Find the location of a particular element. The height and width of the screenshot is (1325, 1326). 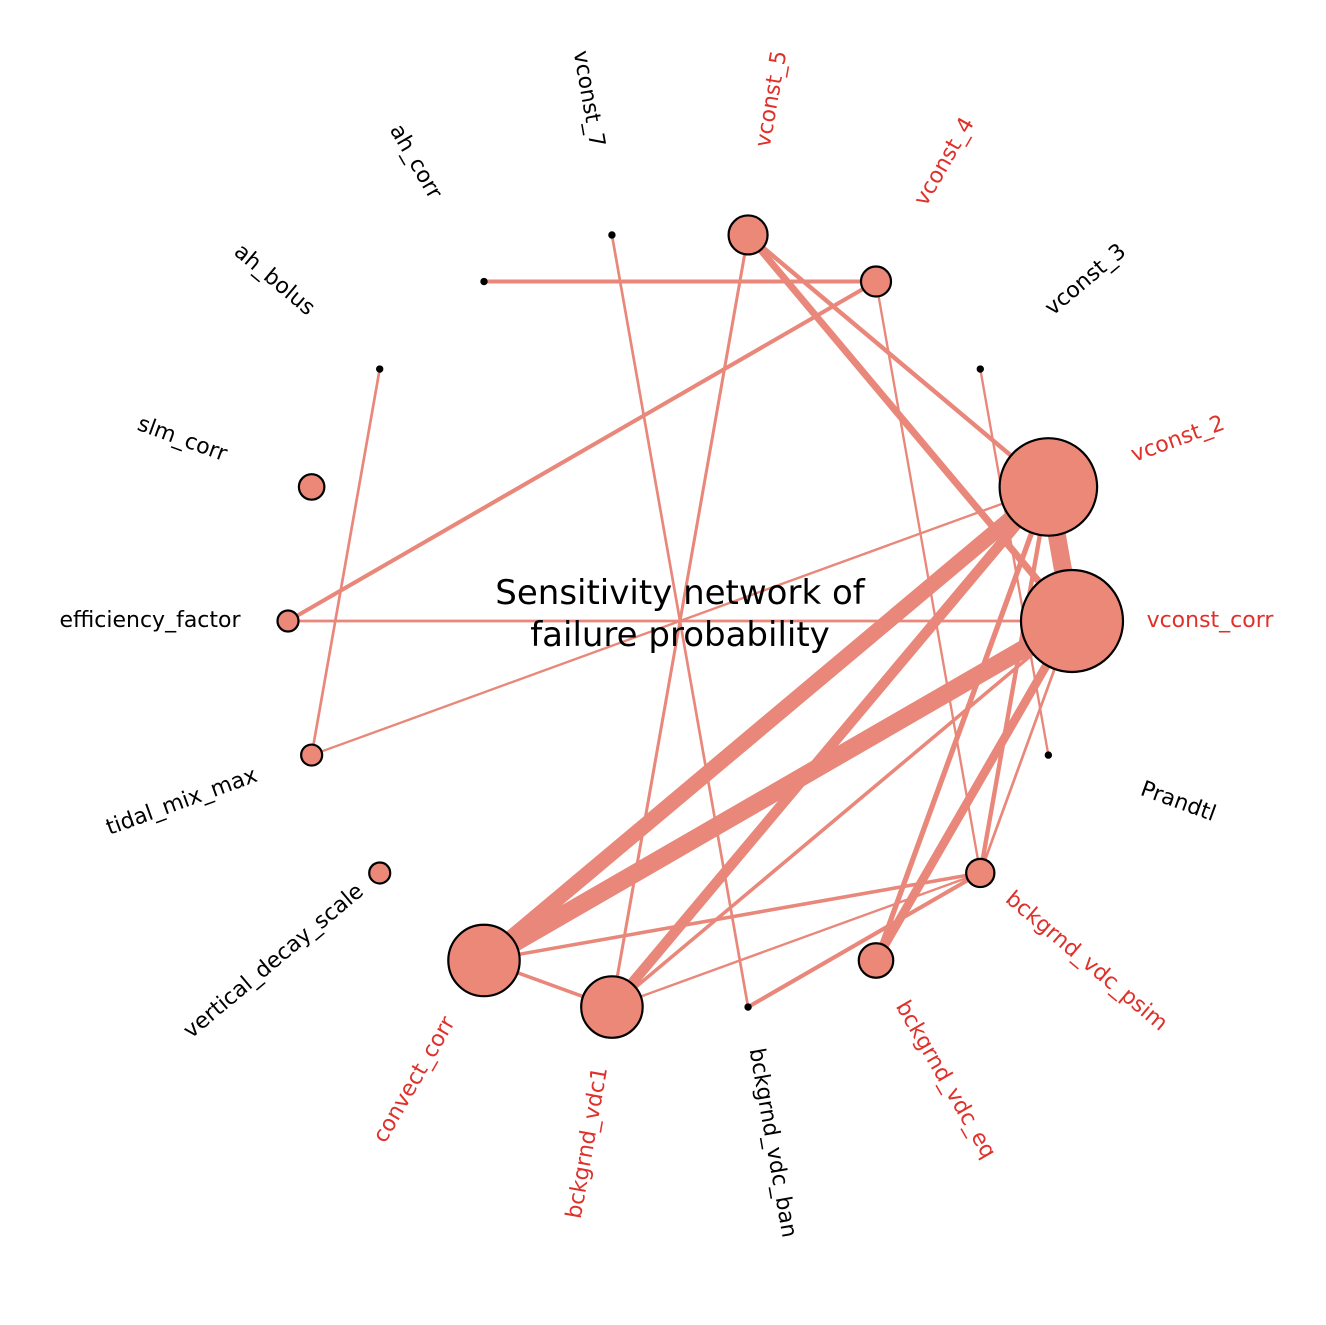

edge-vconst-corr-bckgrnd-vdc-eq is located at coordinates (974, 790).